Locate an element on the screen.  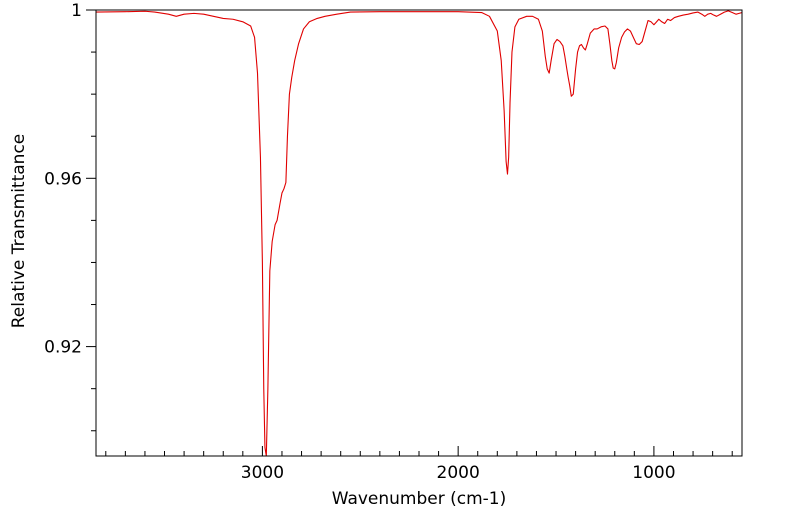
y-tick-label: 0.92 is located at coordinates (63, 348).